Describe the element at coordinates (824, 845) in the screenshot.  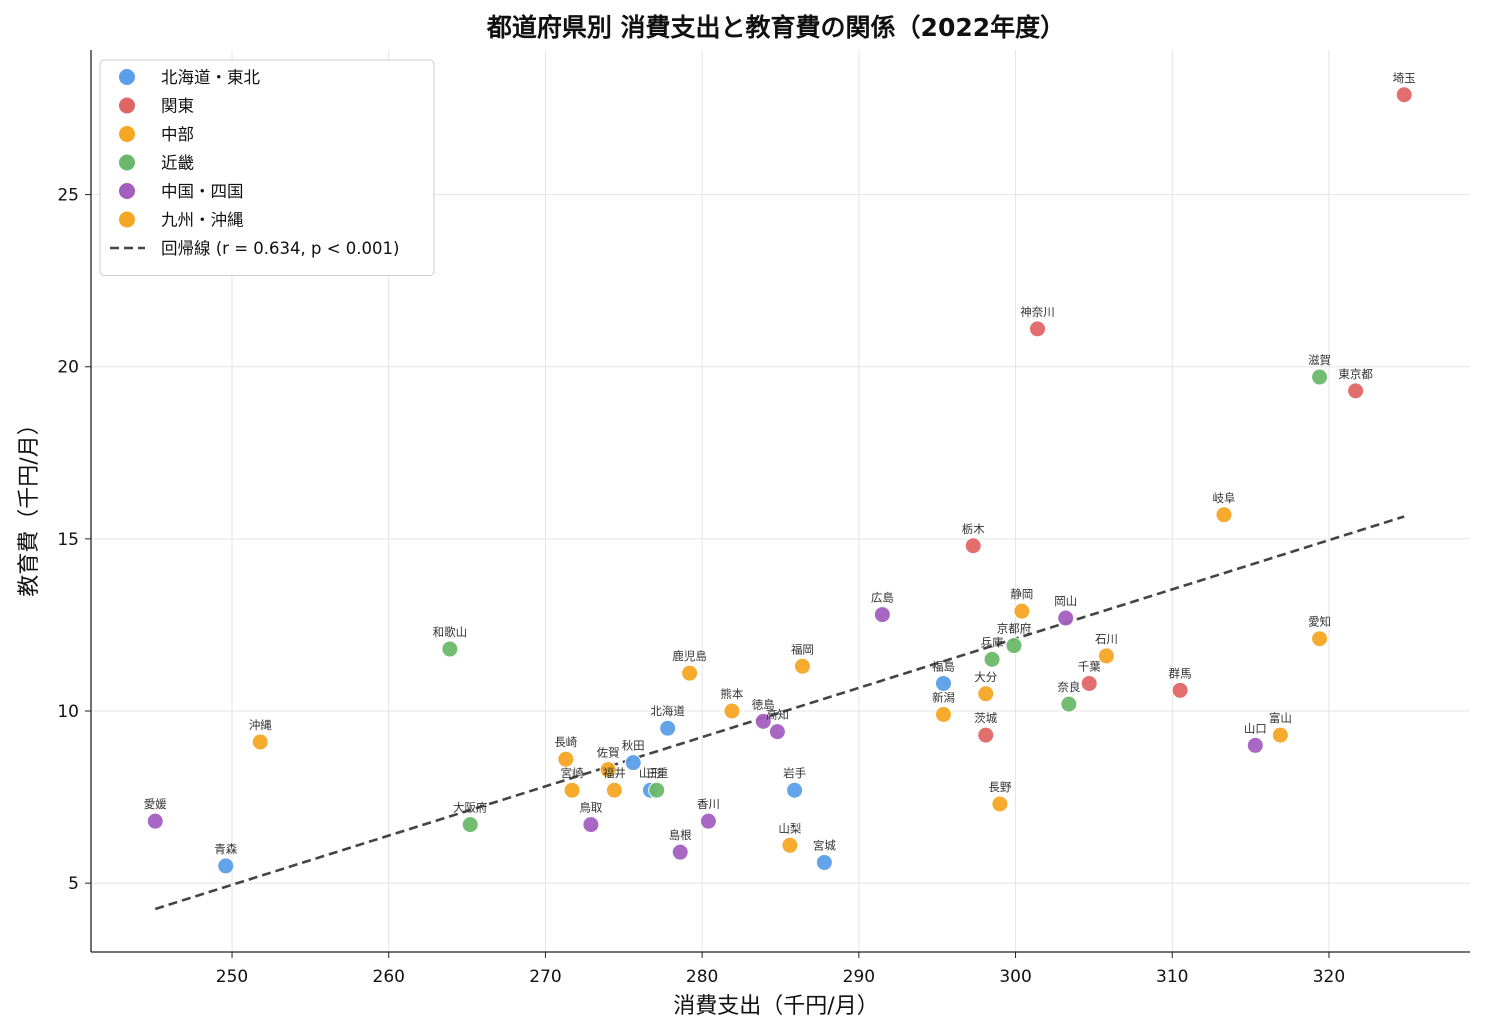
I see `point-label: 宮城` at that location.